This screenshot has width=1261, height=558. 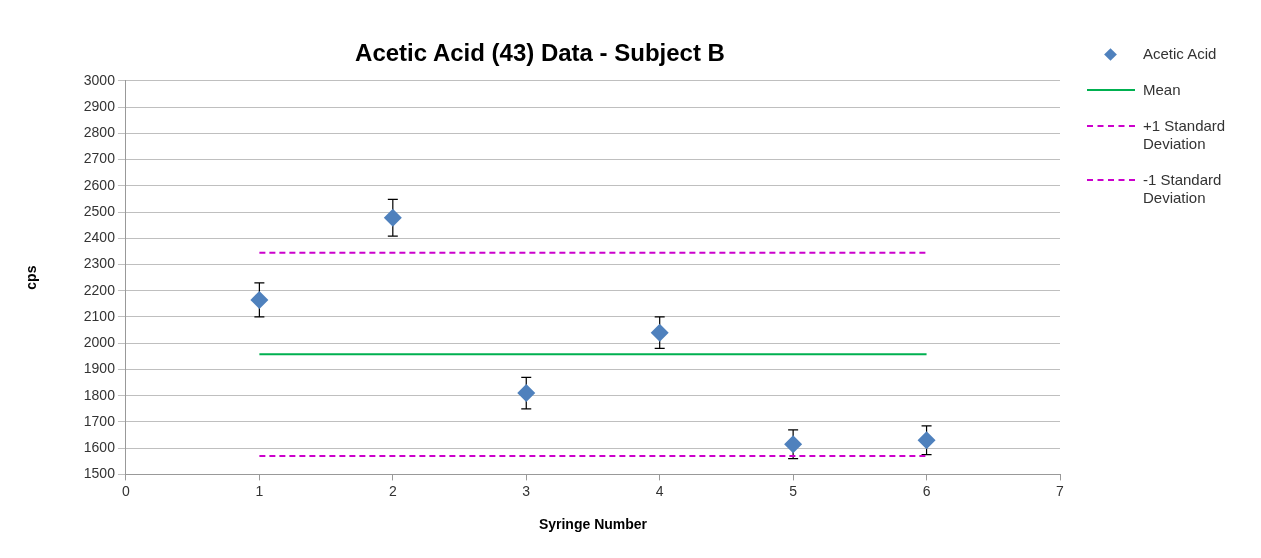 What do you see at coordinates (99, 473) in the screenshot?
I see `y-tick-label: 1500` at bounding box center [99, 473].